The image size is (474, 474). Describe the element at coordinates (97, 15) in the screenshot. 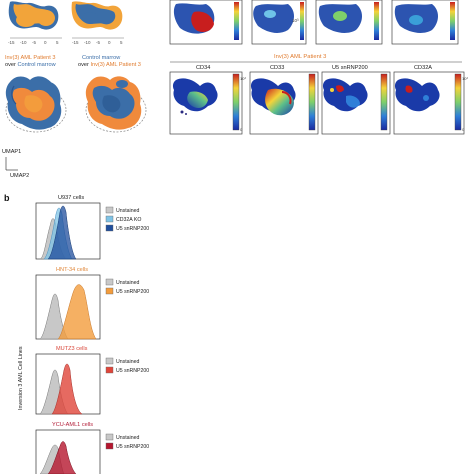

I see `umap-top-control-overlay` at that location.